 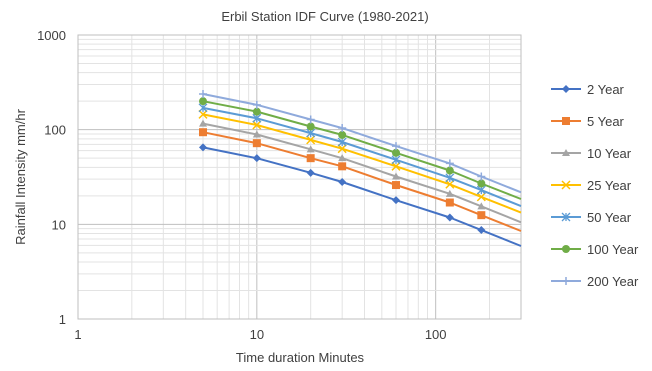 What do you see at coordinates (51, 35) in the screenshot?
I see `y-tick-label: 1000` at bounding box center [51, 35].